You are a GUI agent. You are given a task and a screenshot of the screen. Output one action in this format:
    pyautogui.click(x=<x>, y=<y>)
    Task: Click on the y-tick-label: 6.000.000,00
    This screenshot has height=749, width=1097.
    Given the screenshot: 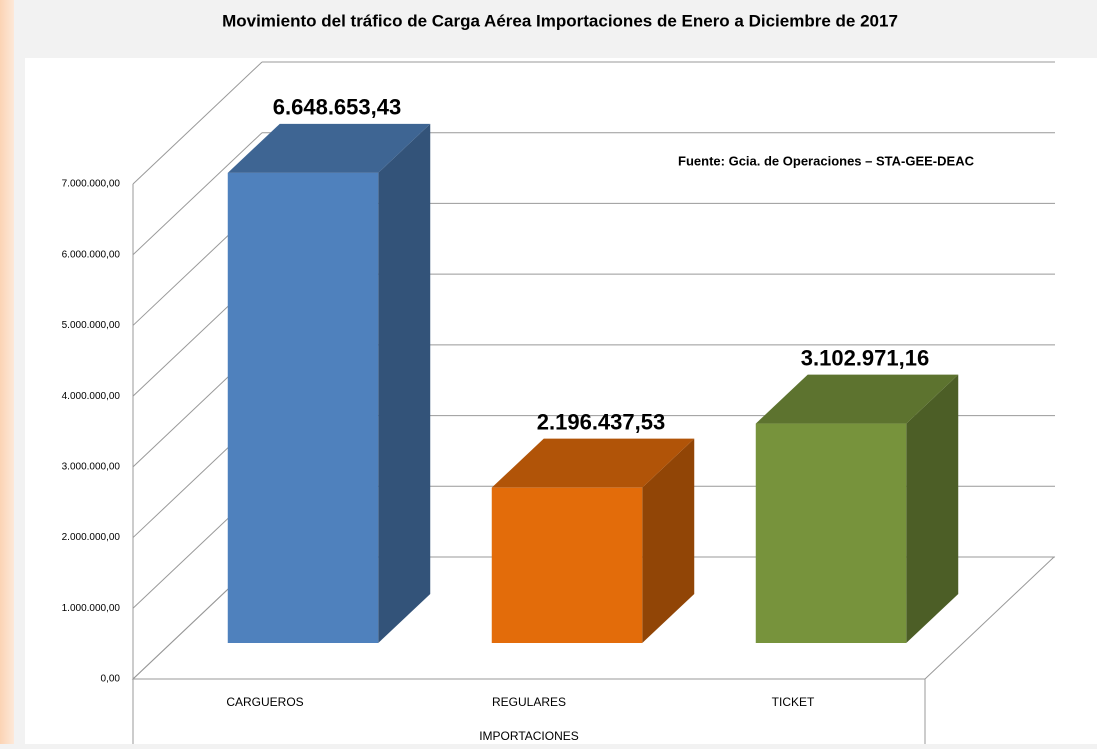 What is the action you would take?
    pyautogui.click(x=91, y=254)
    